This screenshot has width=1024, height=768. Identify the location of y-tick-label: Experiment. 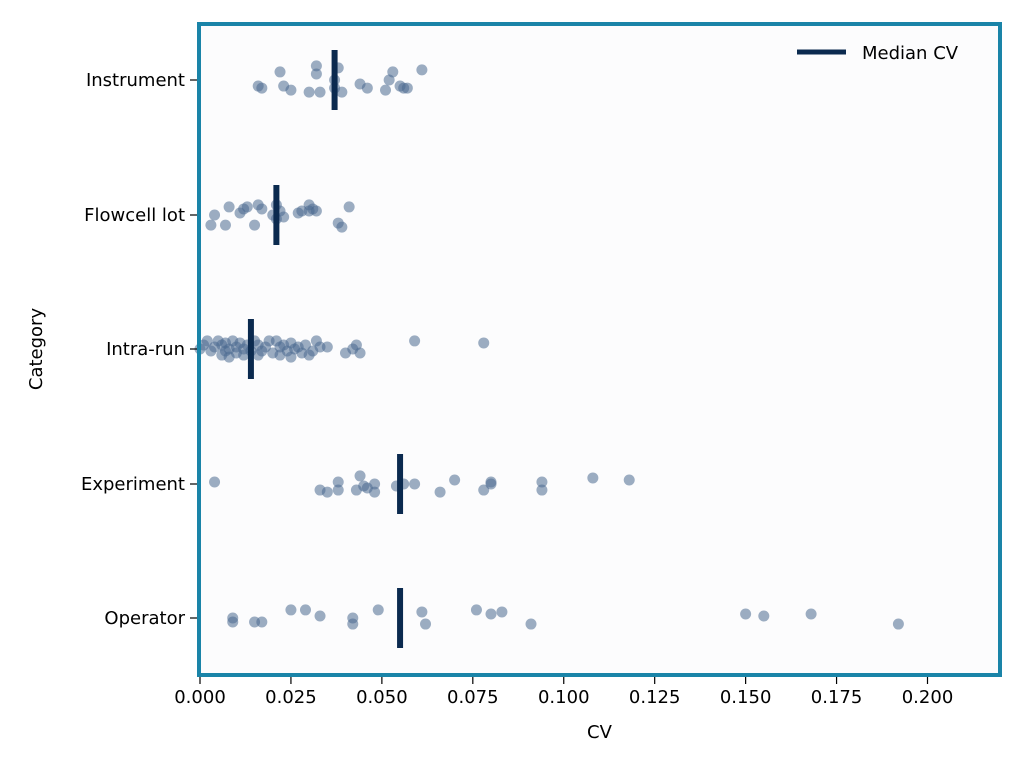
(133, 484).